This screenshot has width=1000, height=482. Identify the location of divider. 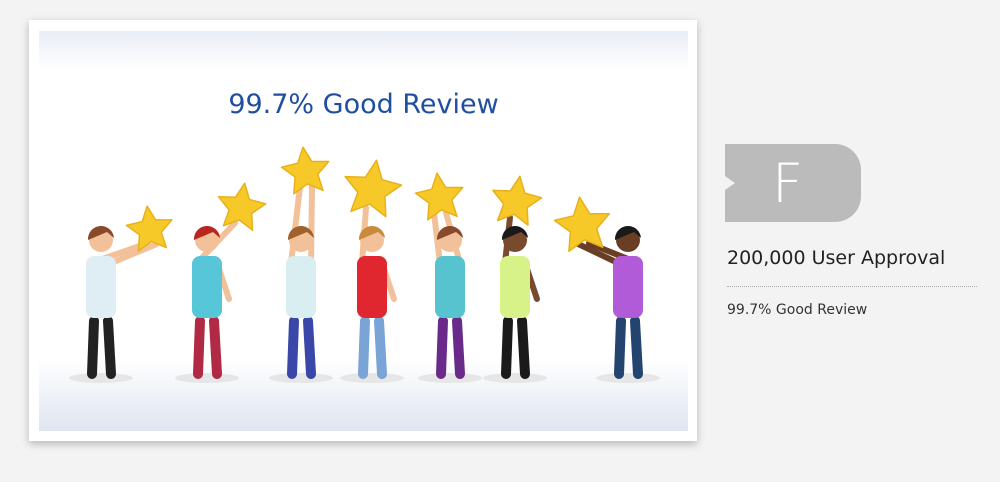
(852, 286).